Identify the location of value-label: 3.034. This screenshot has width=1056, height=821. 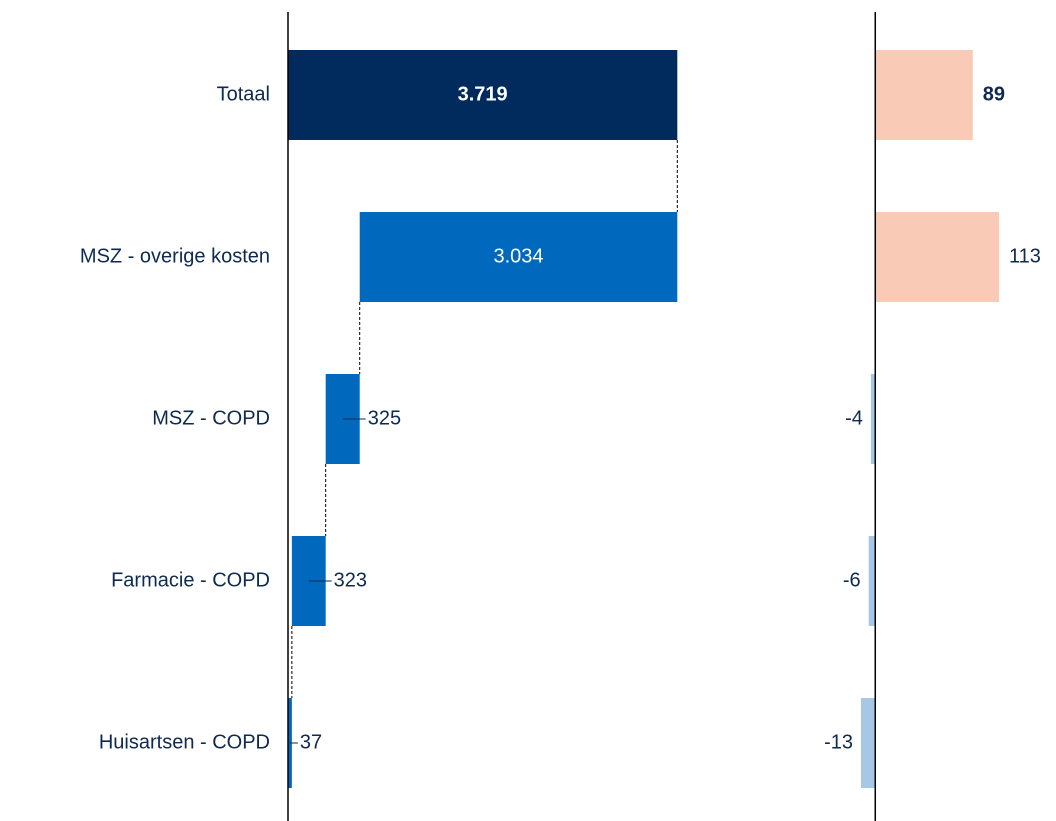
(518, 256).